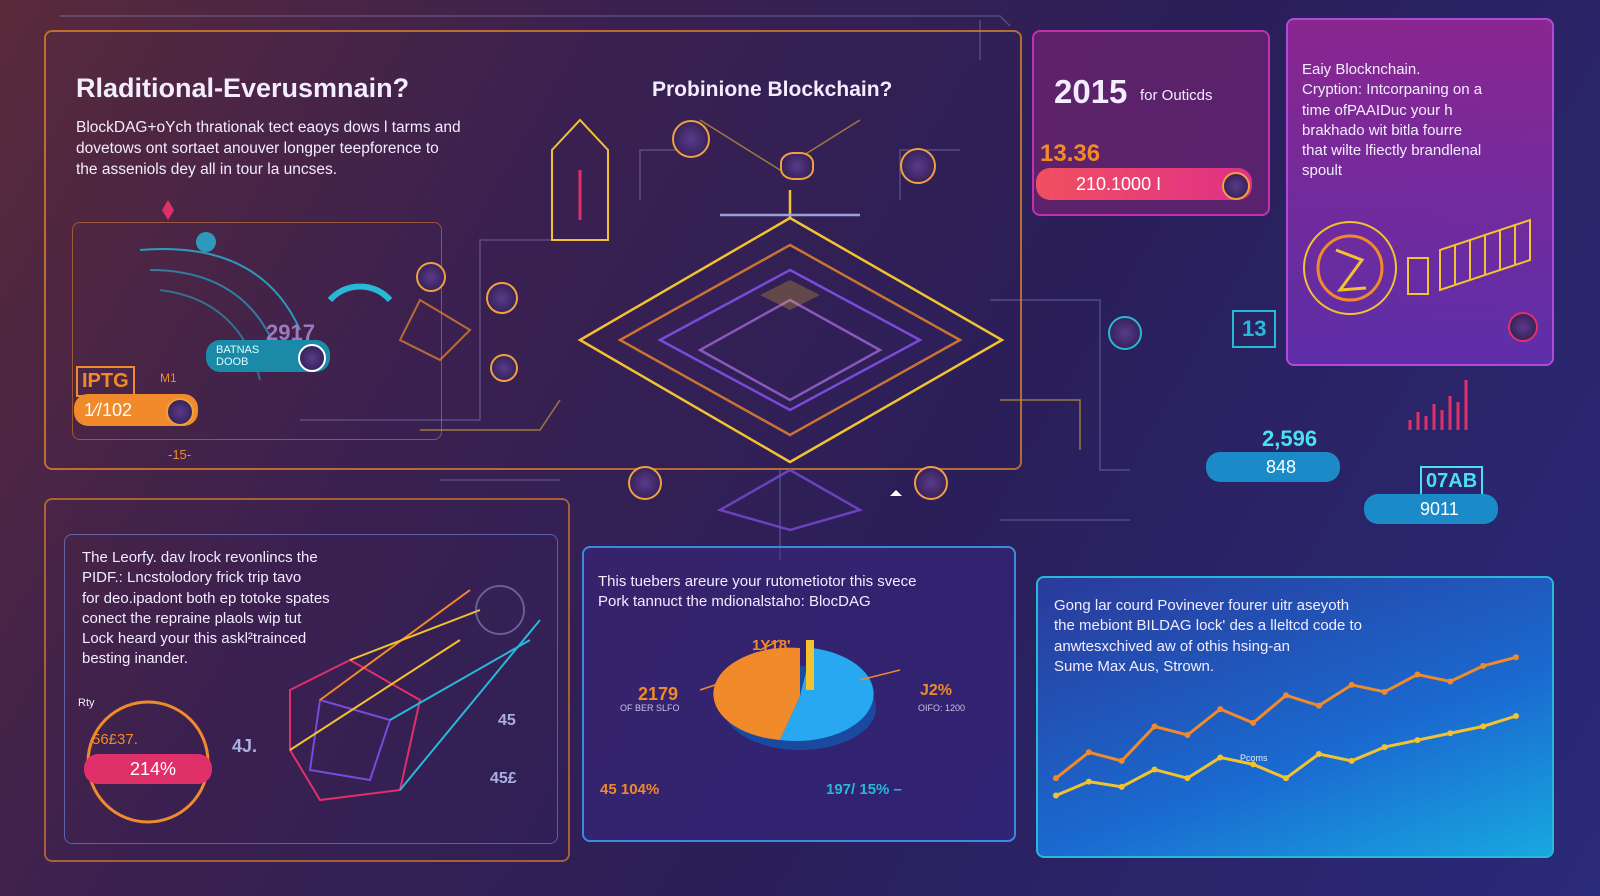  I want to click on left-pill-label: BATNAS, so click(238, 350).